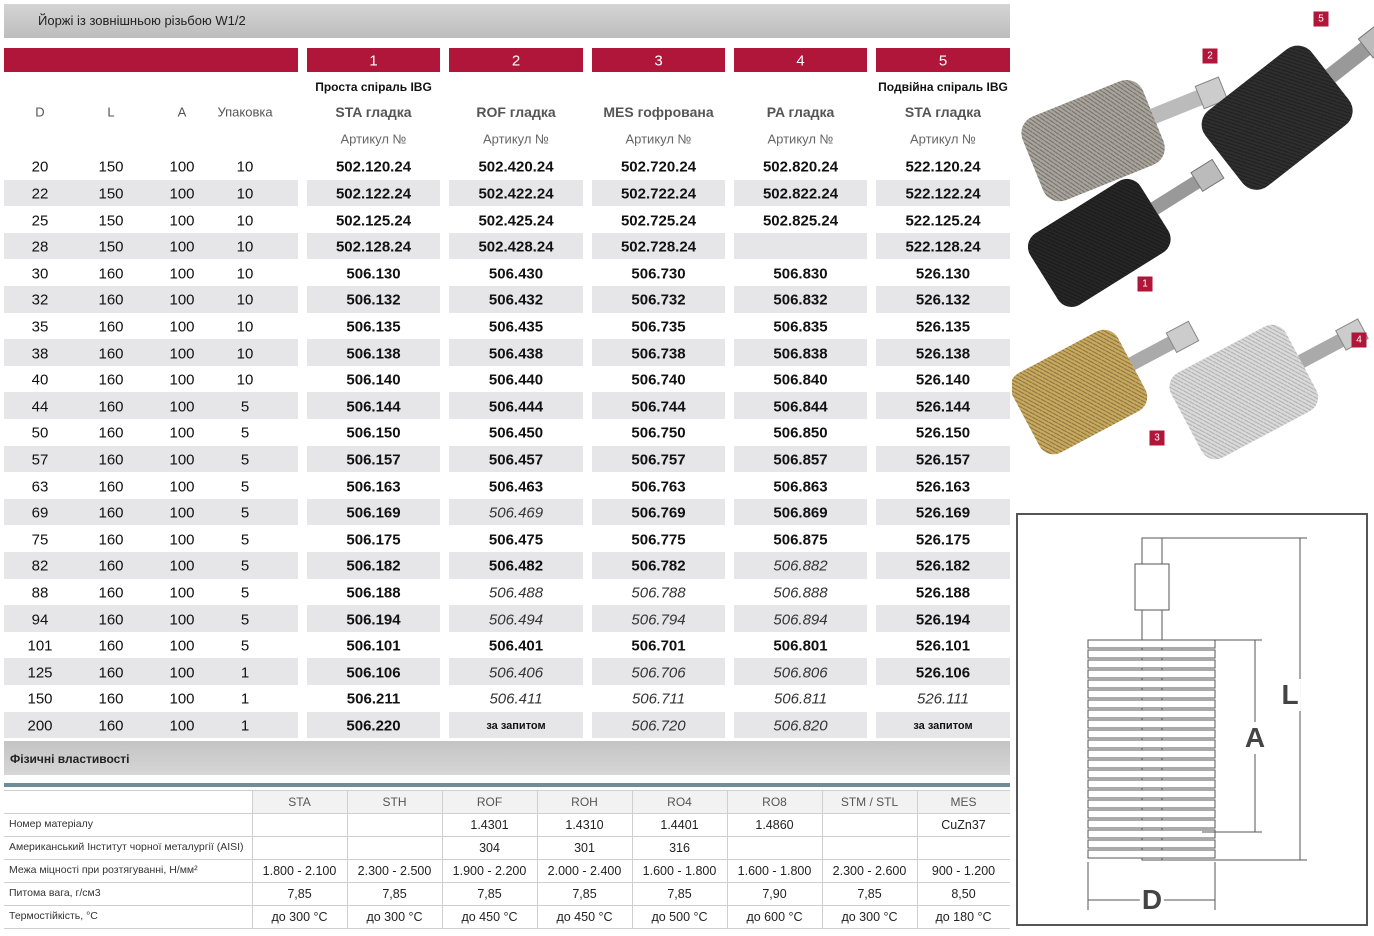 The image size is (1374, 936). I want to click on table-cell: 526.182, so click(943, 566).